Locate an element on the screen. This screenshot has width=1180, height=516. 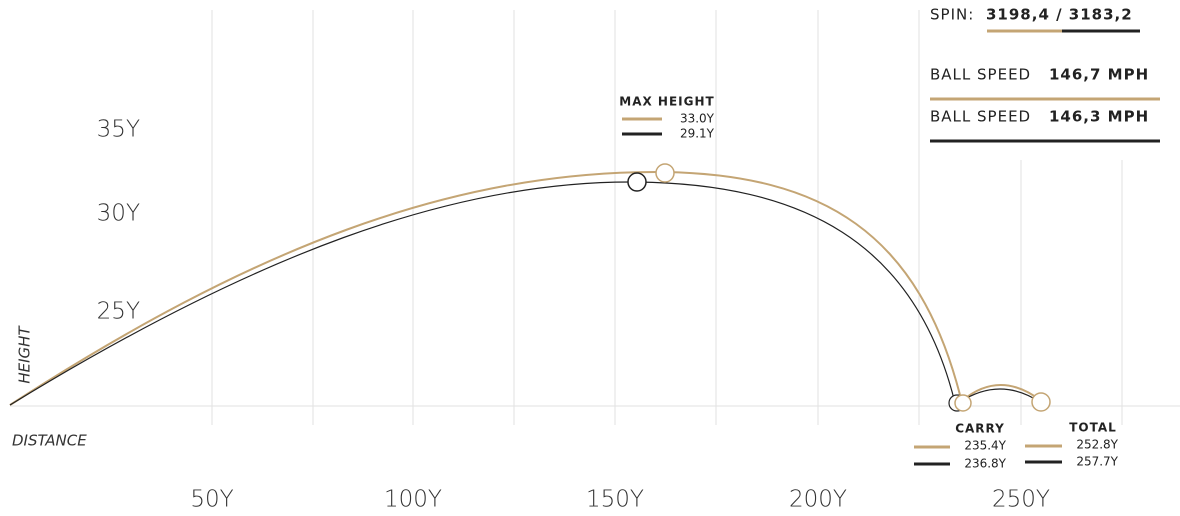
spin-label: SPIN: is located at coordinates (952, 15).